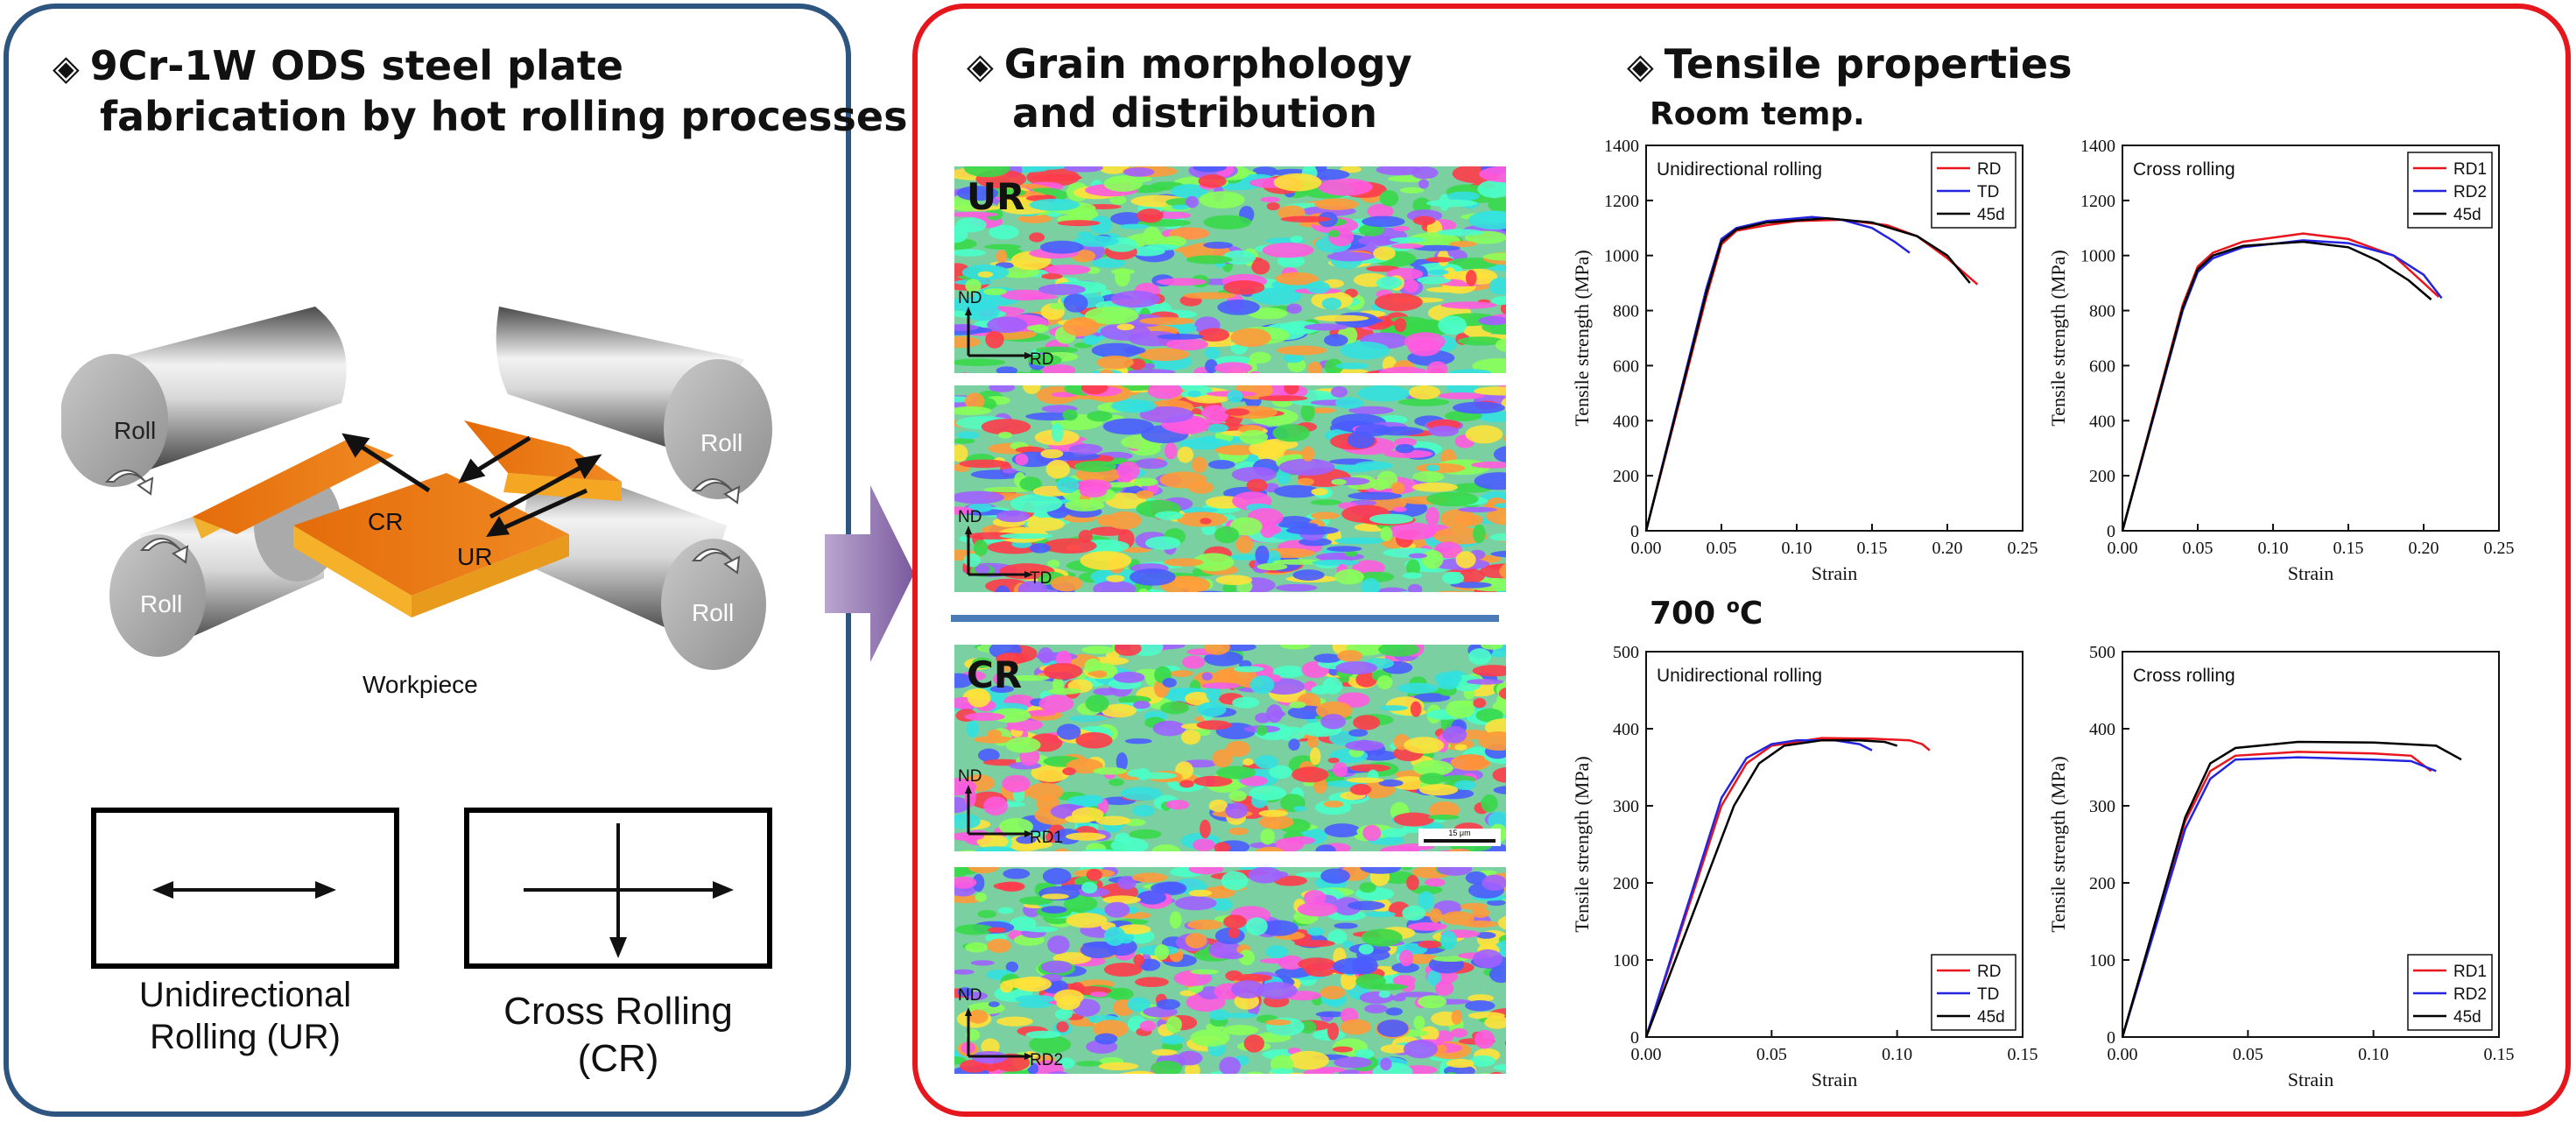 The image size is (2576, 1122). I want to click on ebsd-divider, so click(1225, 618).